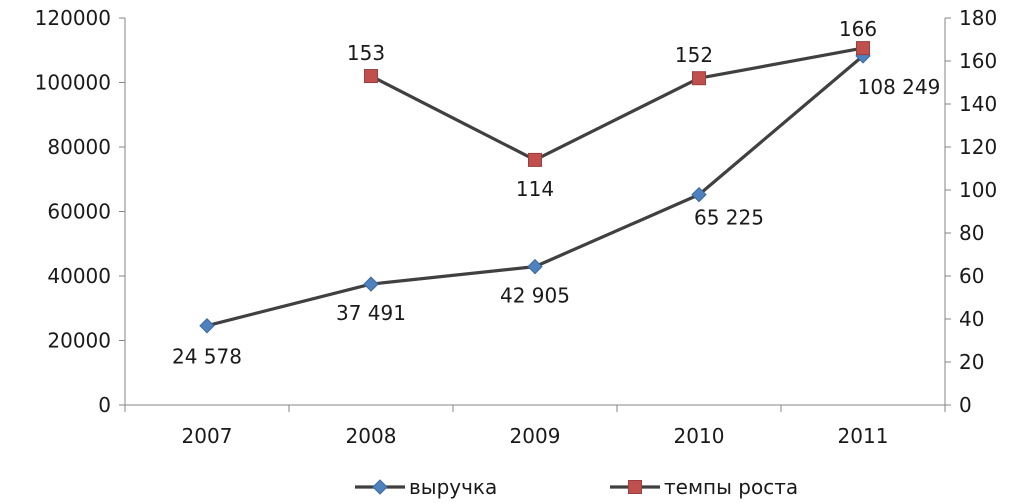 This screenshot has width=1022, height=503. Describe the element at coordinates (858, 29) in the screenshot. I see `data-label: 166` at that location.